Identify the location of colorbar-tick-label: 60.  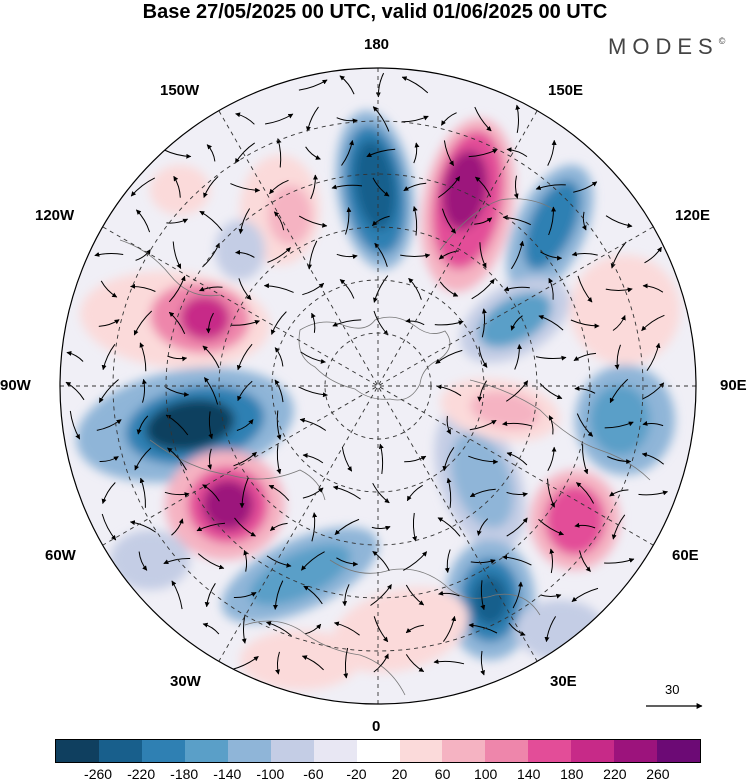
(442, 774).